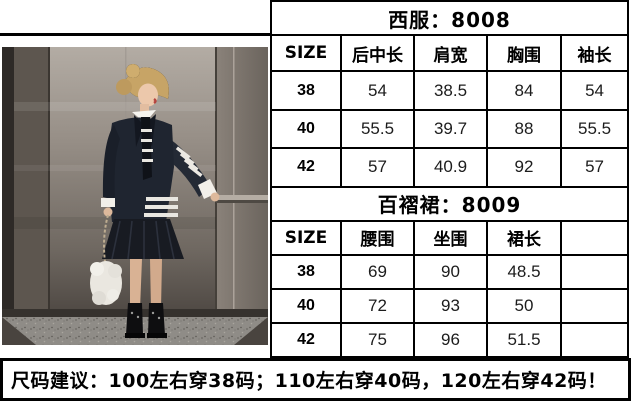  Describe the element at coordinates (106, 283) in the screenshot. I see `fluffy-bag` at that location.